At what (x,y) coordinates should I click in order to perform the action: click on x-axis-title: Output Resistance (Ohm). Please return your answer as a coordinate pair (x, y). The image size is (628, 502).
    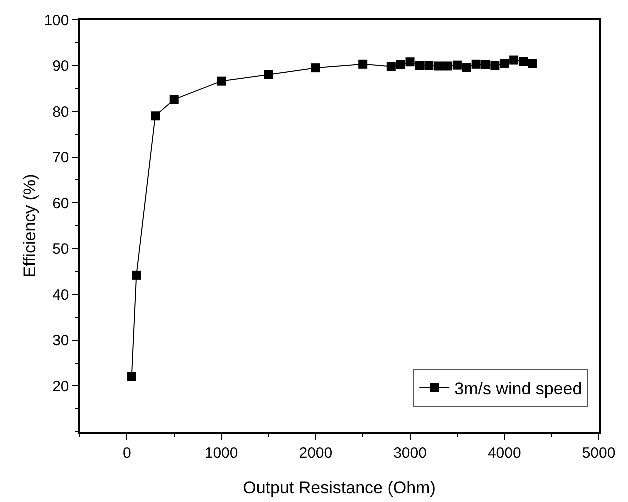
    Looking at the image, I should click on (339, 488).